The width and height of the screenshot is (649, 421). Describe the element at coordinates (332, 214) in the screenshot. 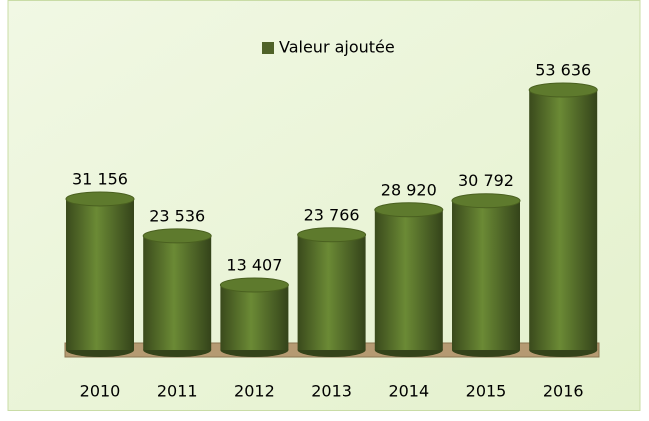

I see `value-label: 23 766` at that location.